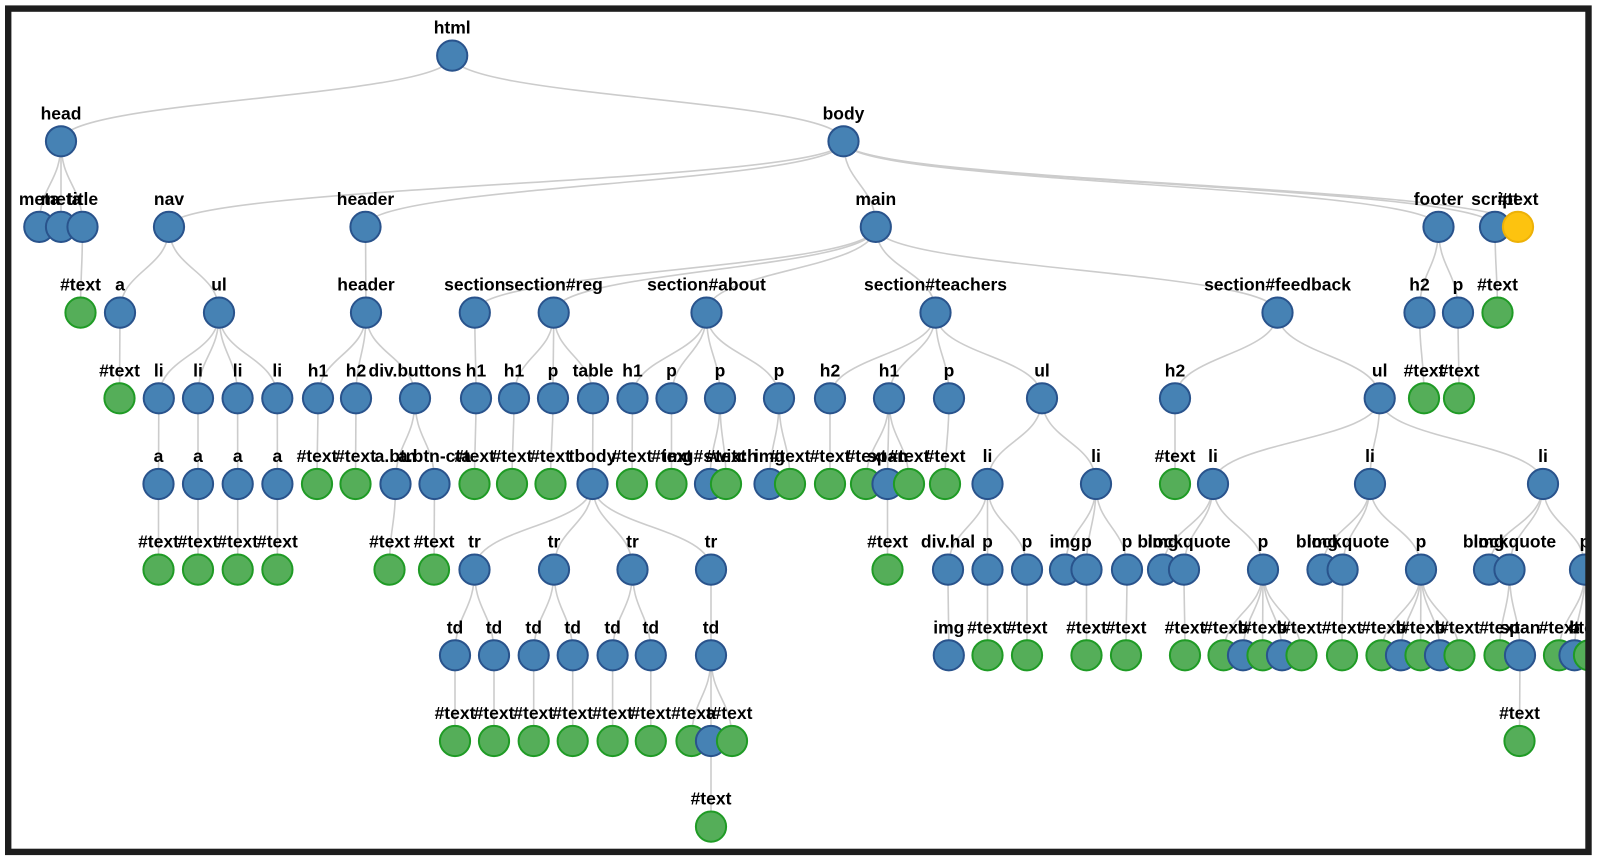  Describe the element at coordinates (844, 113) in the screenshot. I see `svg-text: body` at that location.